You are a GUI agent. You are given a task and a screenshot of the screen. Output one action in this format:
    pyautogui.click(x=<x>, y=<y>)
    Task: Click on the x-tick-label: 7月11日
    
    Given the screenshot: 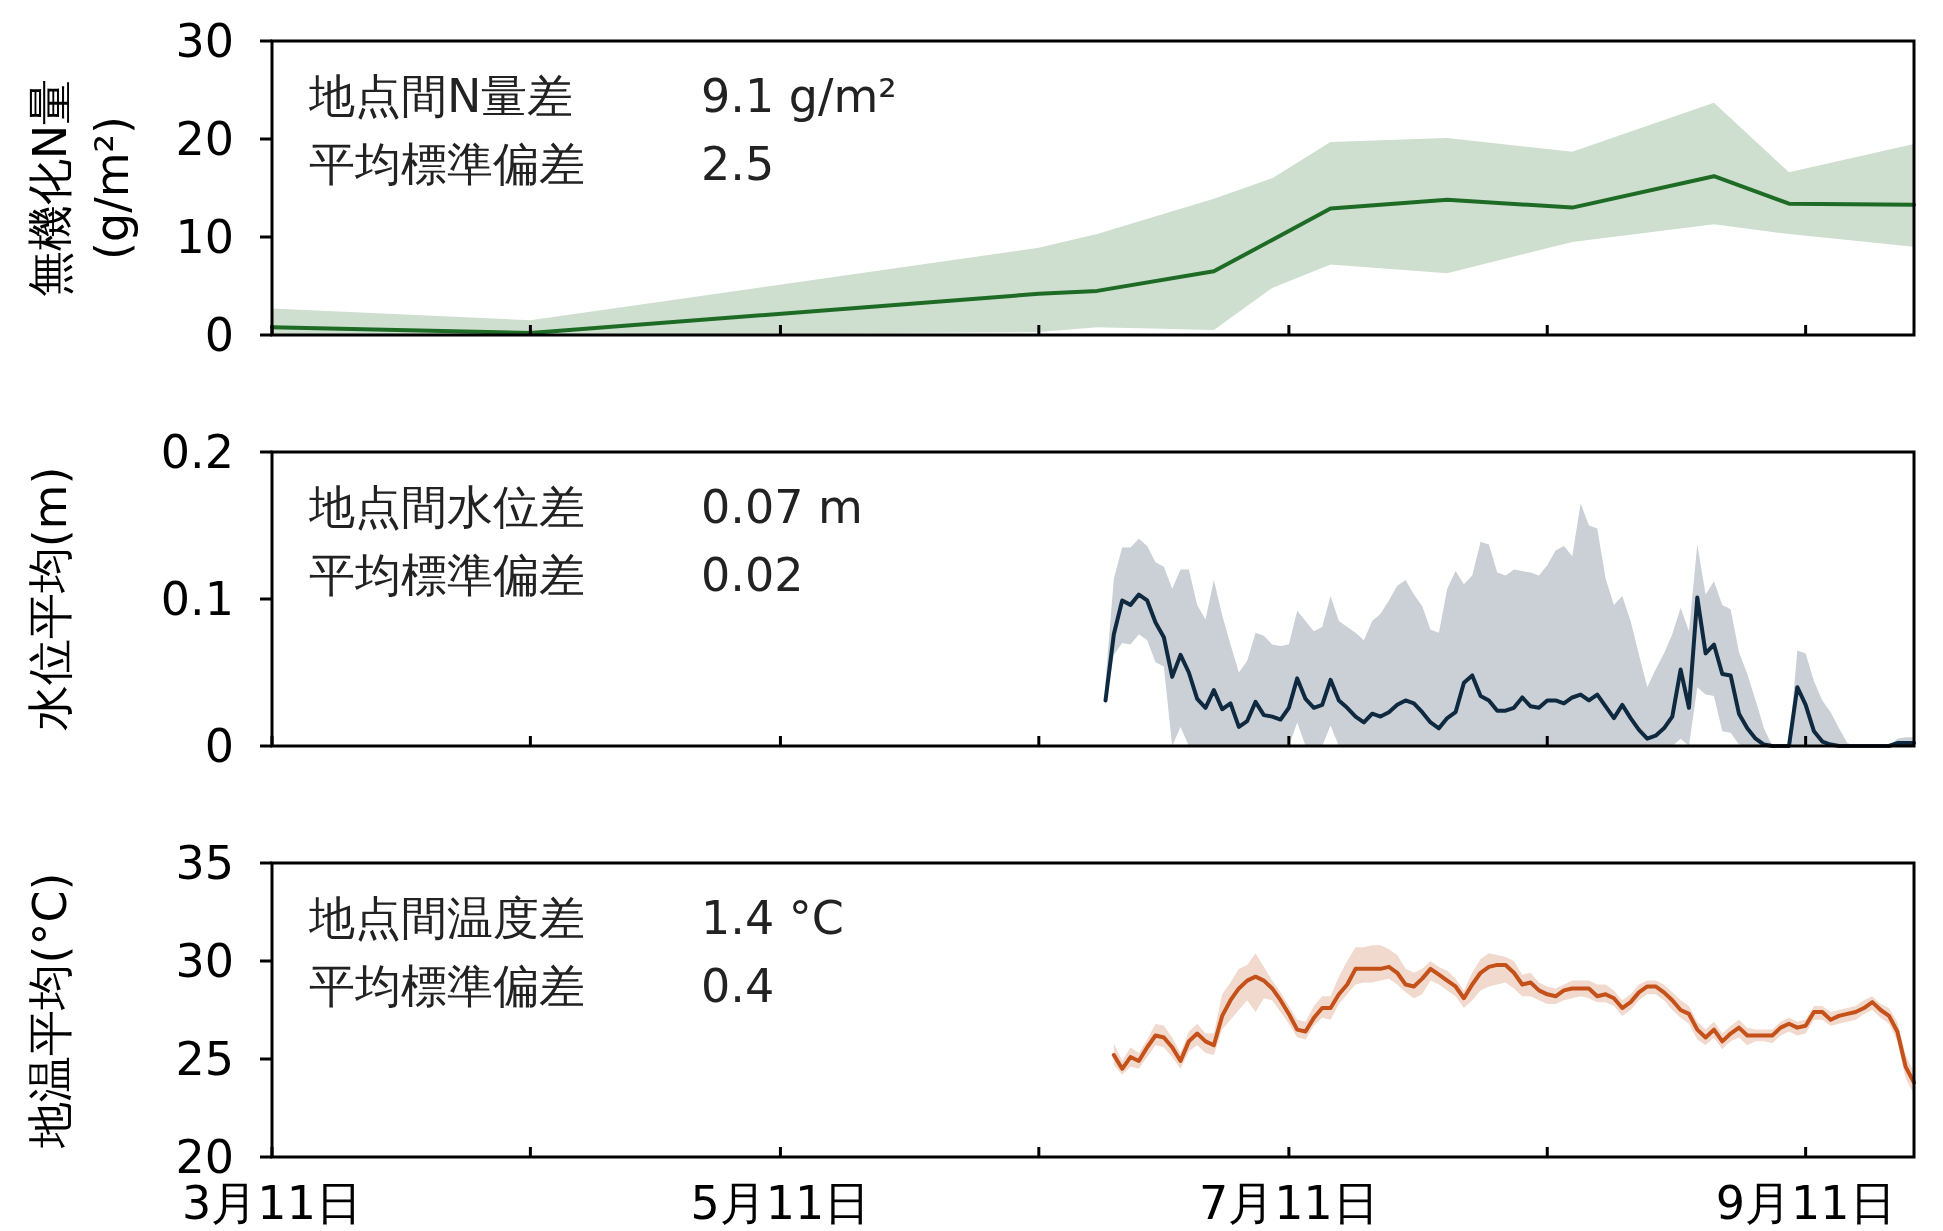 What is the action you would take?
    pyautogui.click(x=1288, y=1203)
    